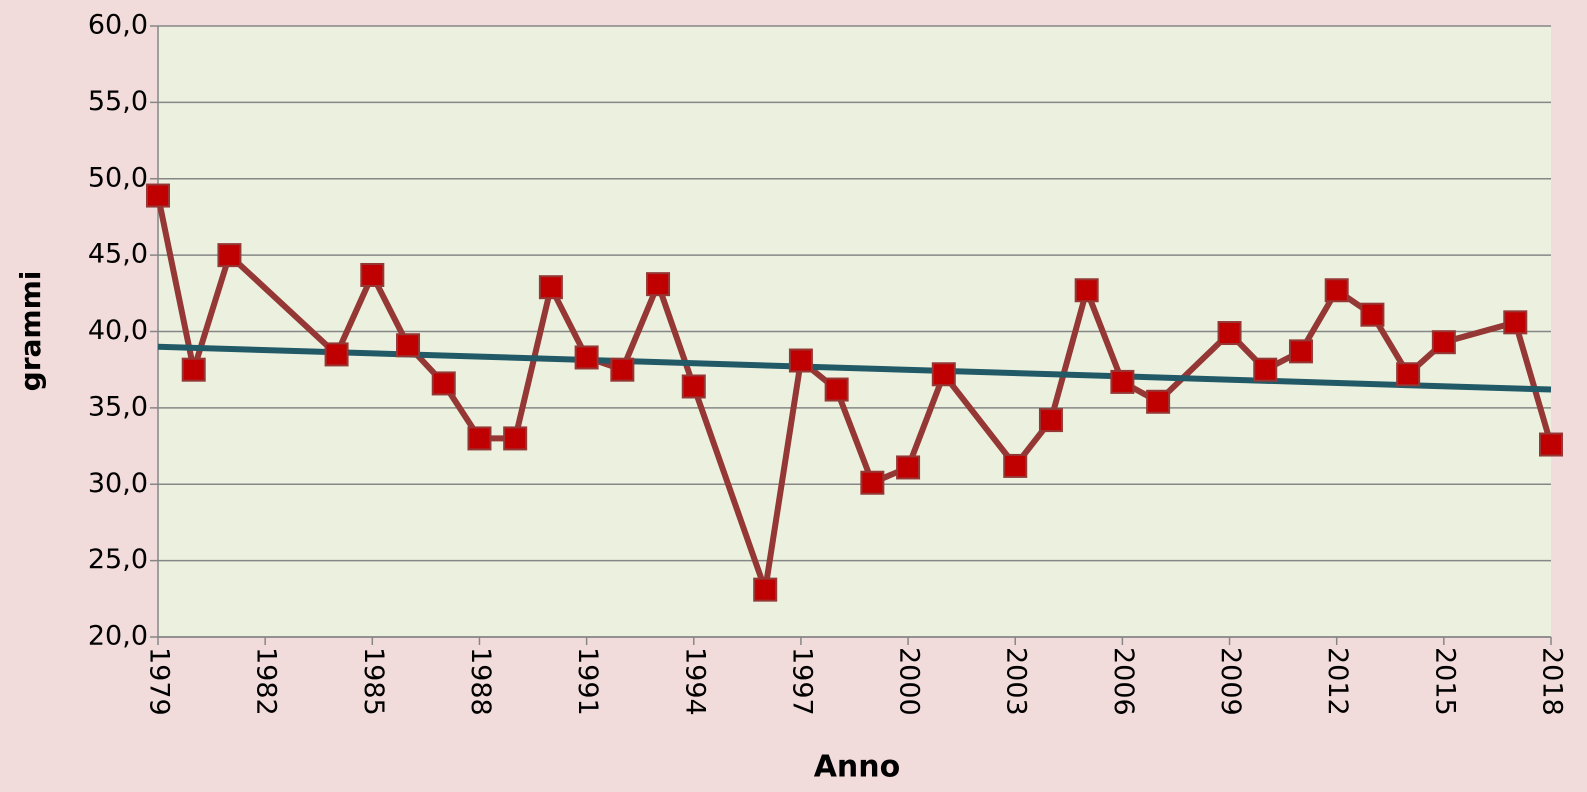 The width and height of the screenshot is (1587, 792). Describe the element at coordinates (118, 177) in the screenshot. I see `y-tick-label: 50,0` at that location.